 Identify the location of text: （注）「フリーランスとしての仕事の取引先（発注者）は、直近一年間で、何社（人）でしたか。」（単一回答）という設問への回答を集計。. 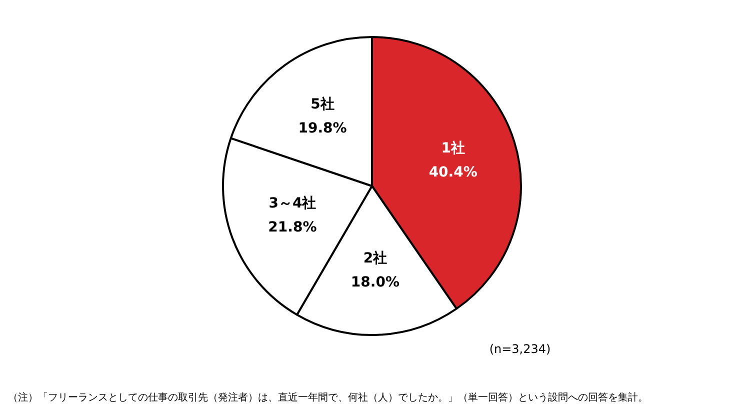
(328, 398).